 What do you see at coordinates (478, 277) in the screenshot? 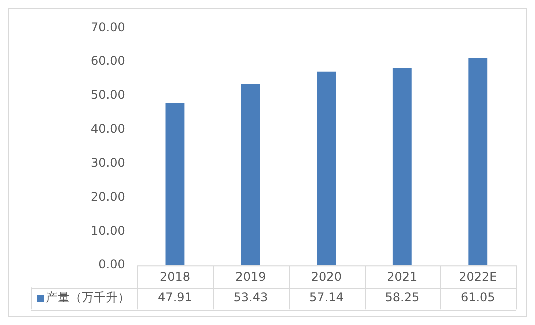
I see `x-tick-label: 2022E` at bounding box center [478, 277].